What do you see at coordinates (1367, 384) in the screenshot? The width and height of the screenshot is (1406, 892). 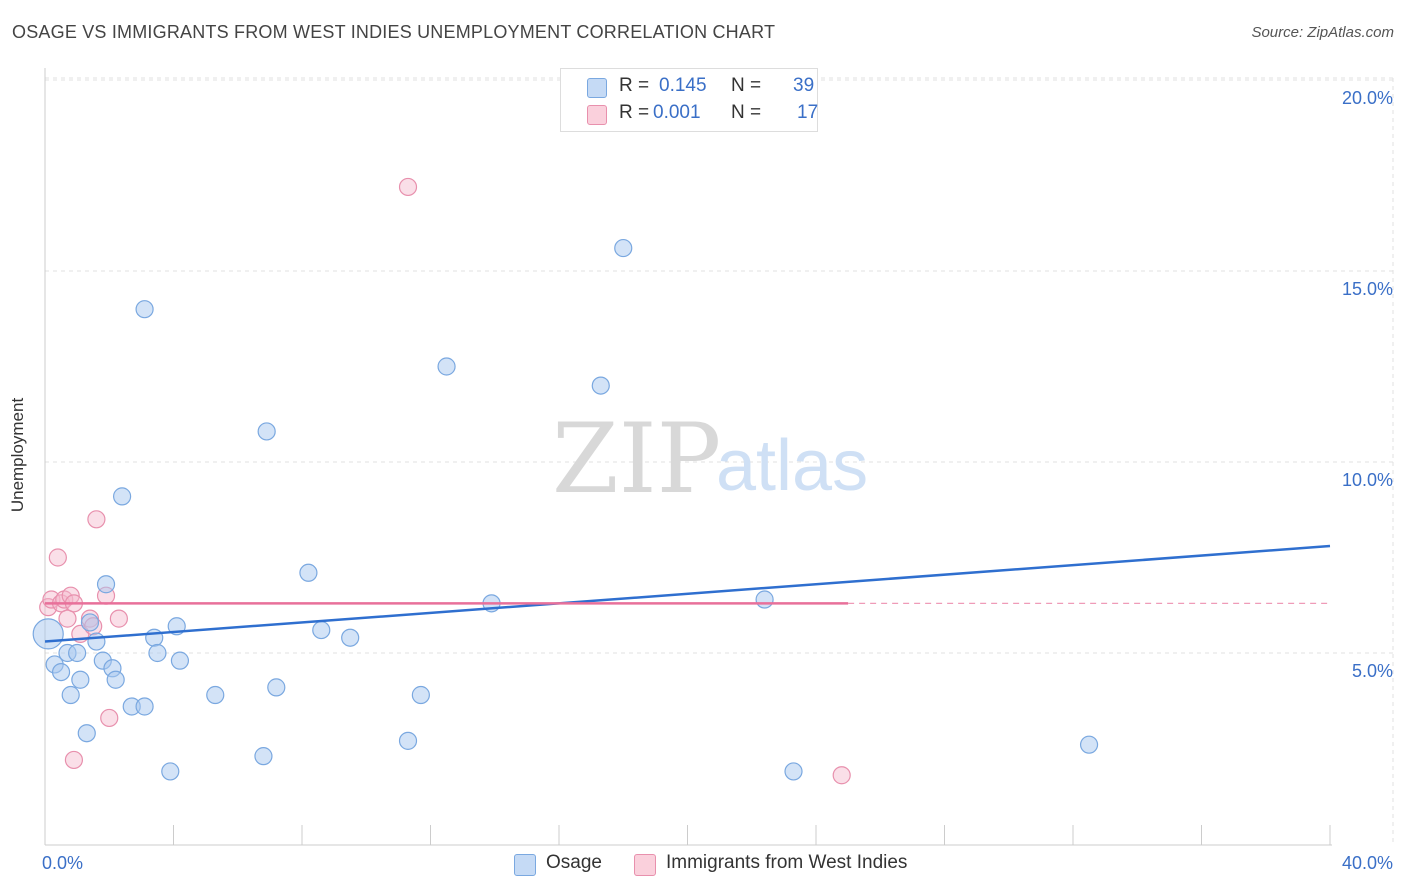 I see `y-tick-labels: 5.0% 10.0% 15.0% 20.0%` at bounding box center [1367, 384].